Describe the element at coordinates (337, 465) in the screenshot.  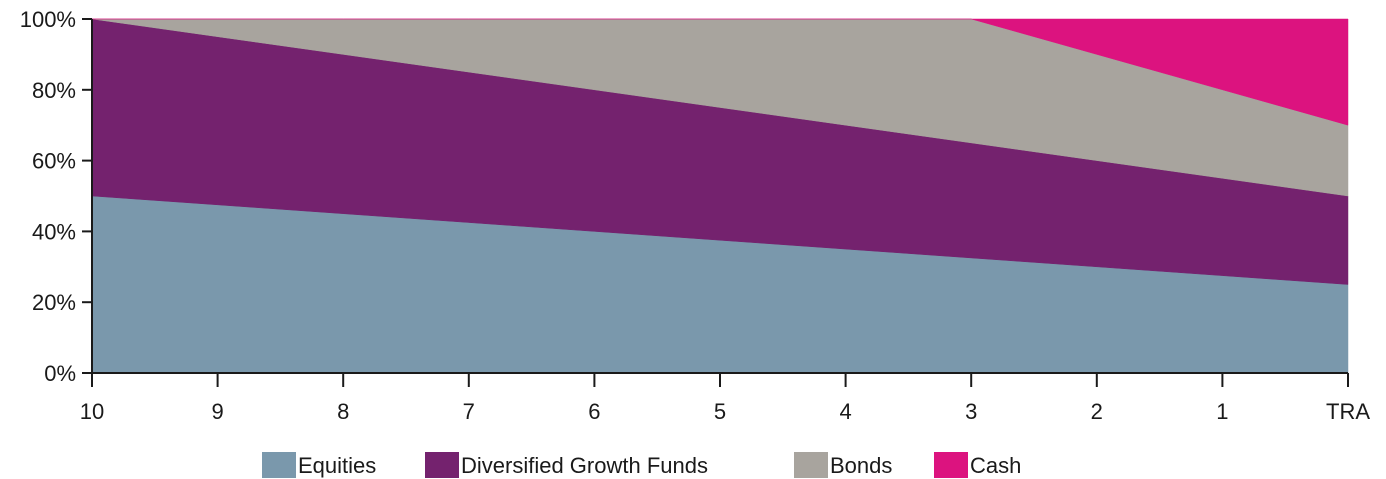
I see `legend-label: Equities` at that location.